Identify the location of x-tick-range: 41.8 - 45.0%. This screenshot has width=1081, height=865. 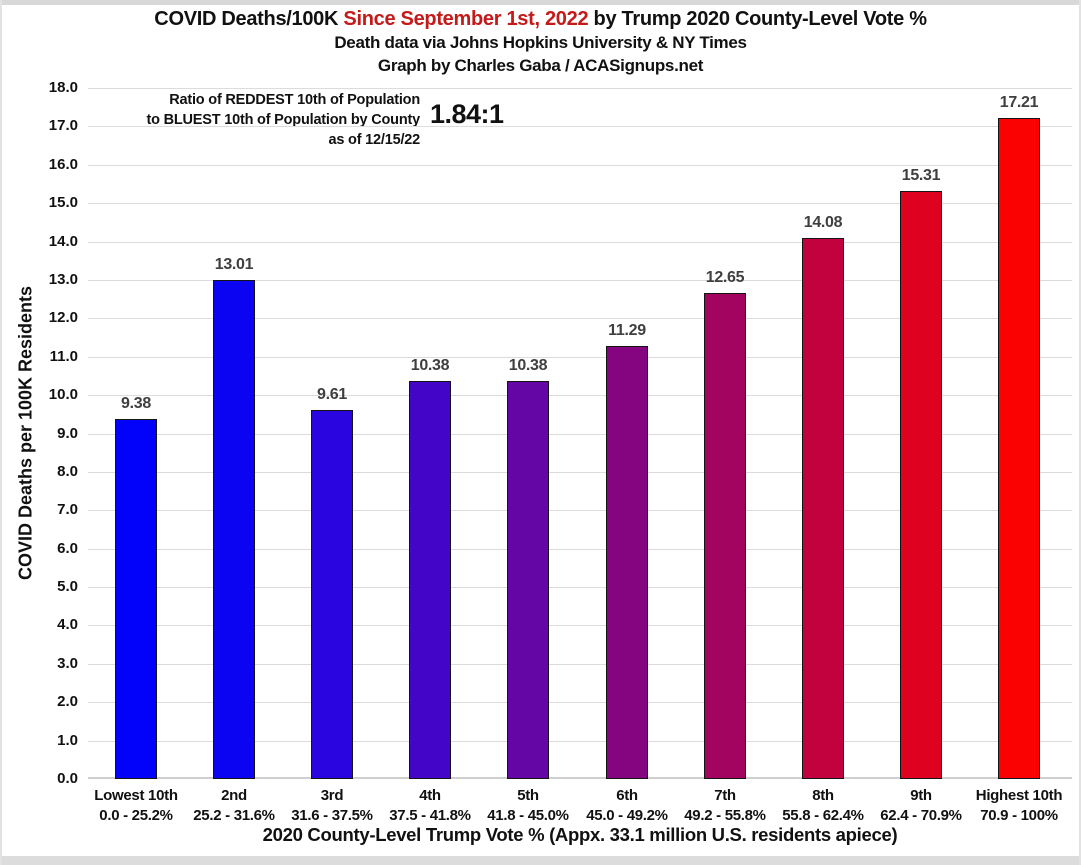
(528, 815).